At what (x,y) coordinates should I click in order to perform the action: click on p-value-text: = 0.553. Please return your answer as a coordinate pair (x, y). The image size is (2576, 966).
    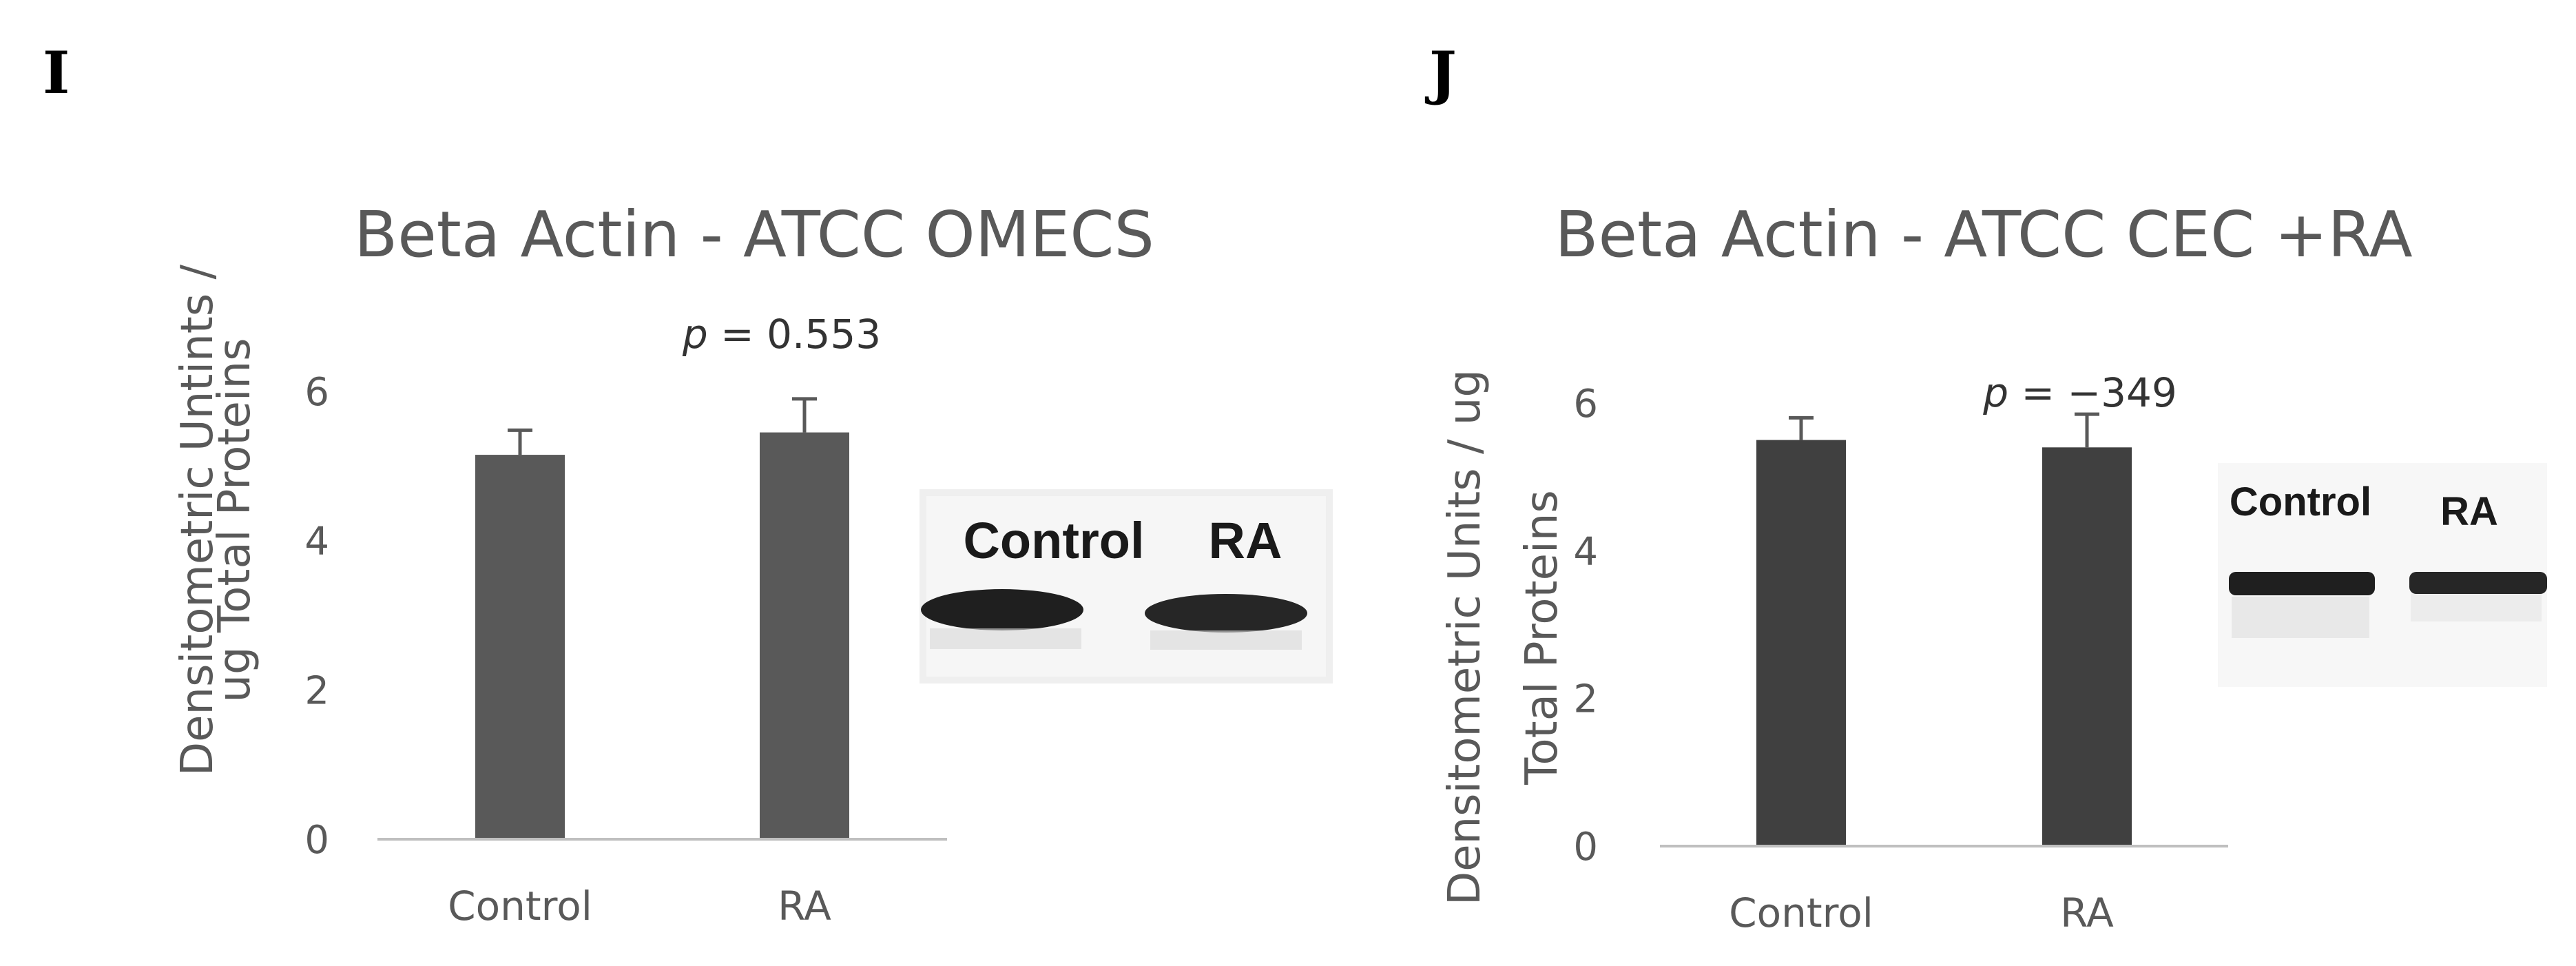
    Looking at the image, I should click on (795, 334).